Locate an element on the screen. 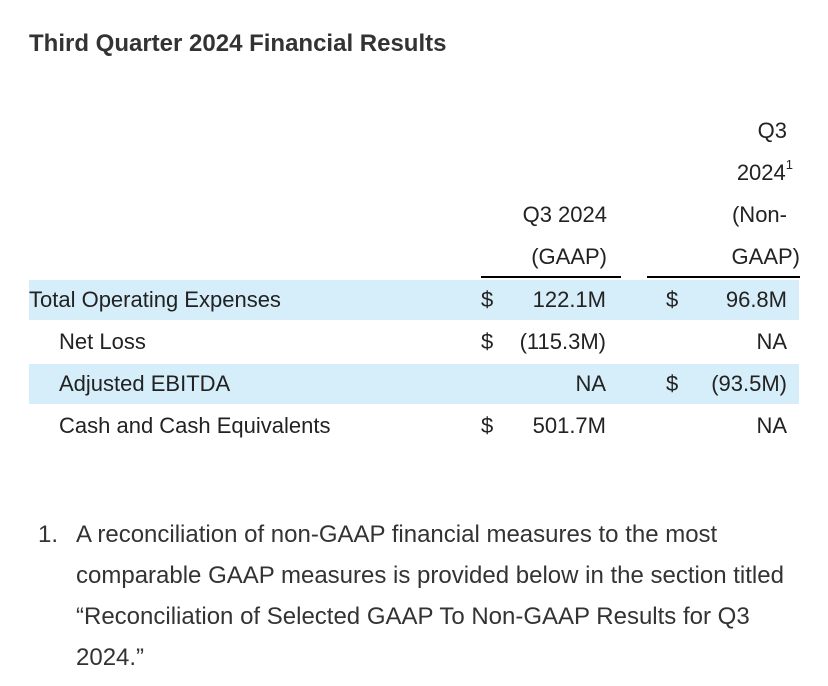  row-label: Cash and Cash Equivalents is located at coordinates (195, 425).